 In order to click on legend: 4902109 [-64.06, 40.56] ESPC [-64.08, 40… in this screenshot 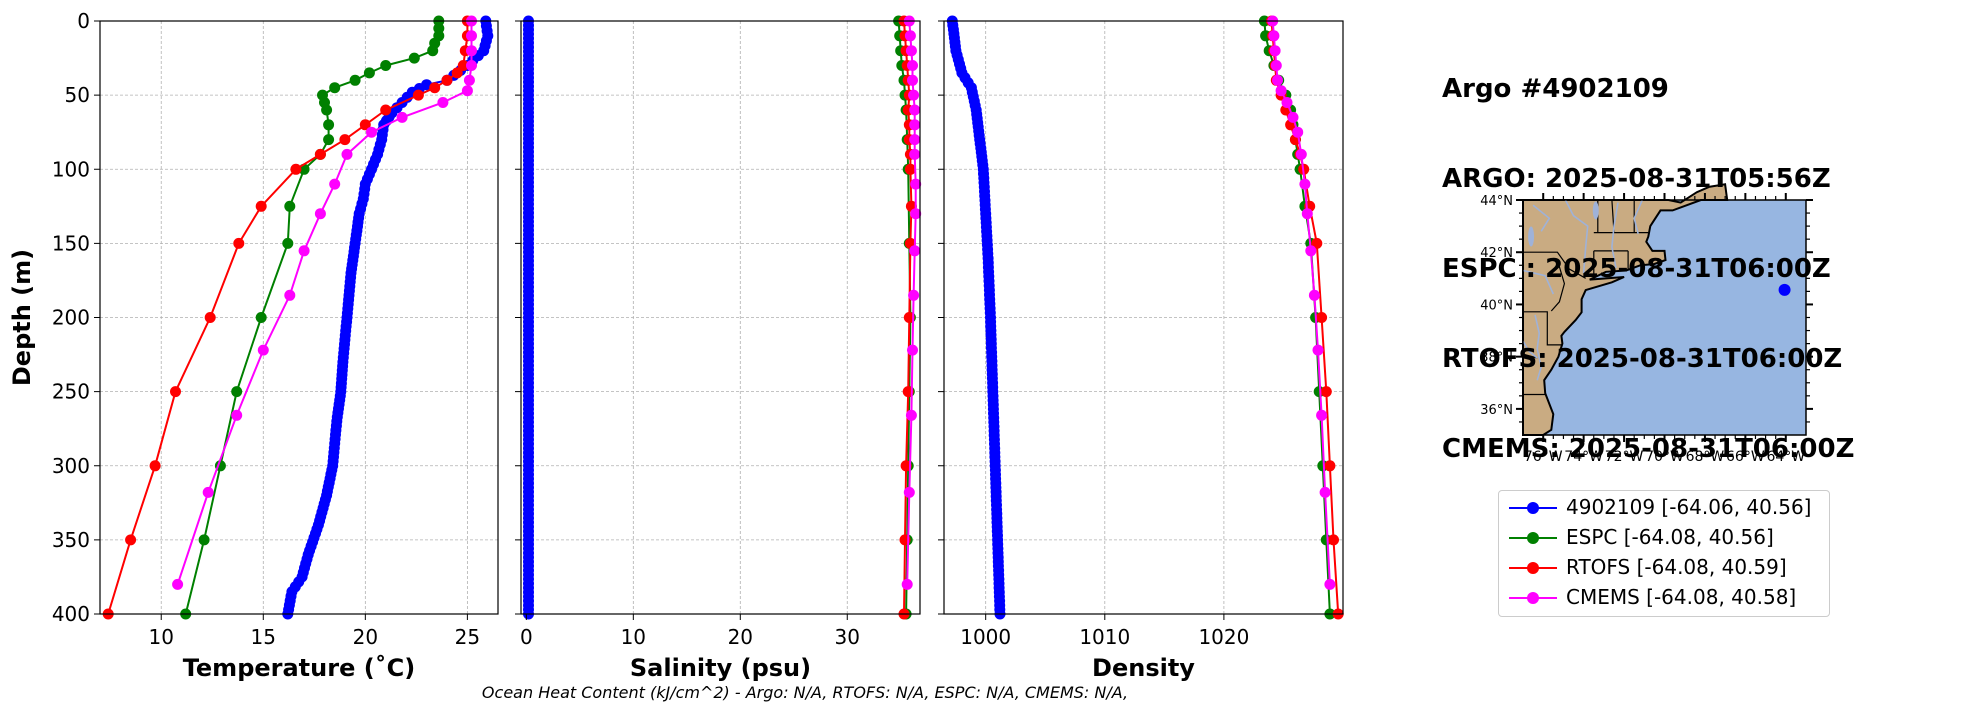, I will do `click(1664, 553)`.